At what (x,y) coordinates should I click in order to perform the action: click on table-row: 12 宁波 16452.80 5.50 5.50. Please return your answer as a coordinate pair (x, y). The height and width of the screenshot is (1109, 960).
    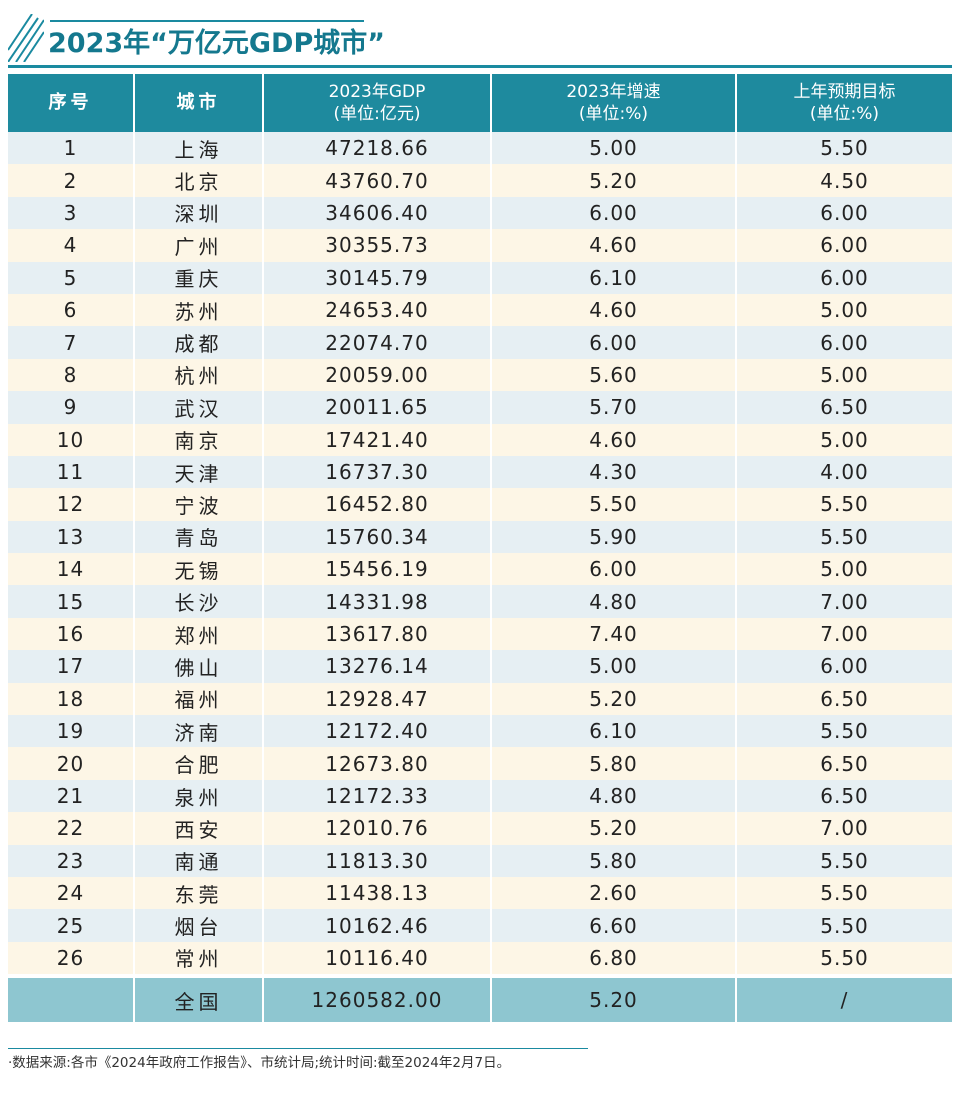
    Looking at the image, I should click on (480, 504).